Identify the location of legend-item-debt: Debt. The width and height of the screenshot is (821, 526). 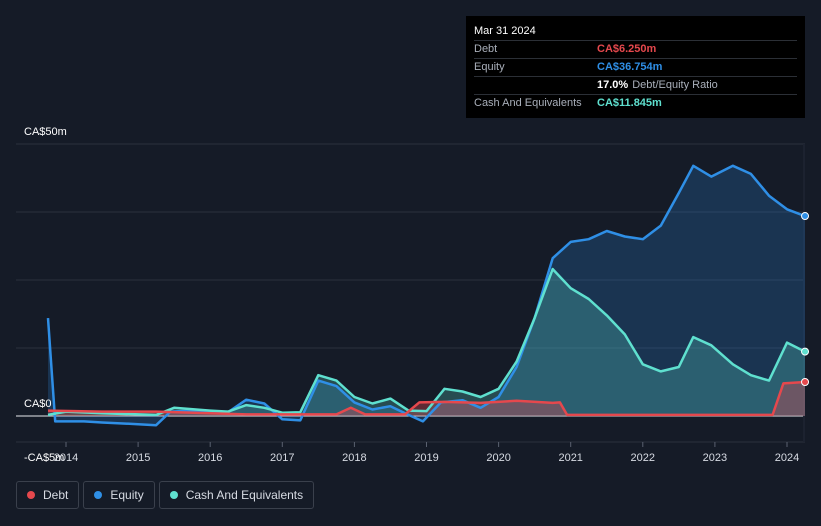
(48, 495).